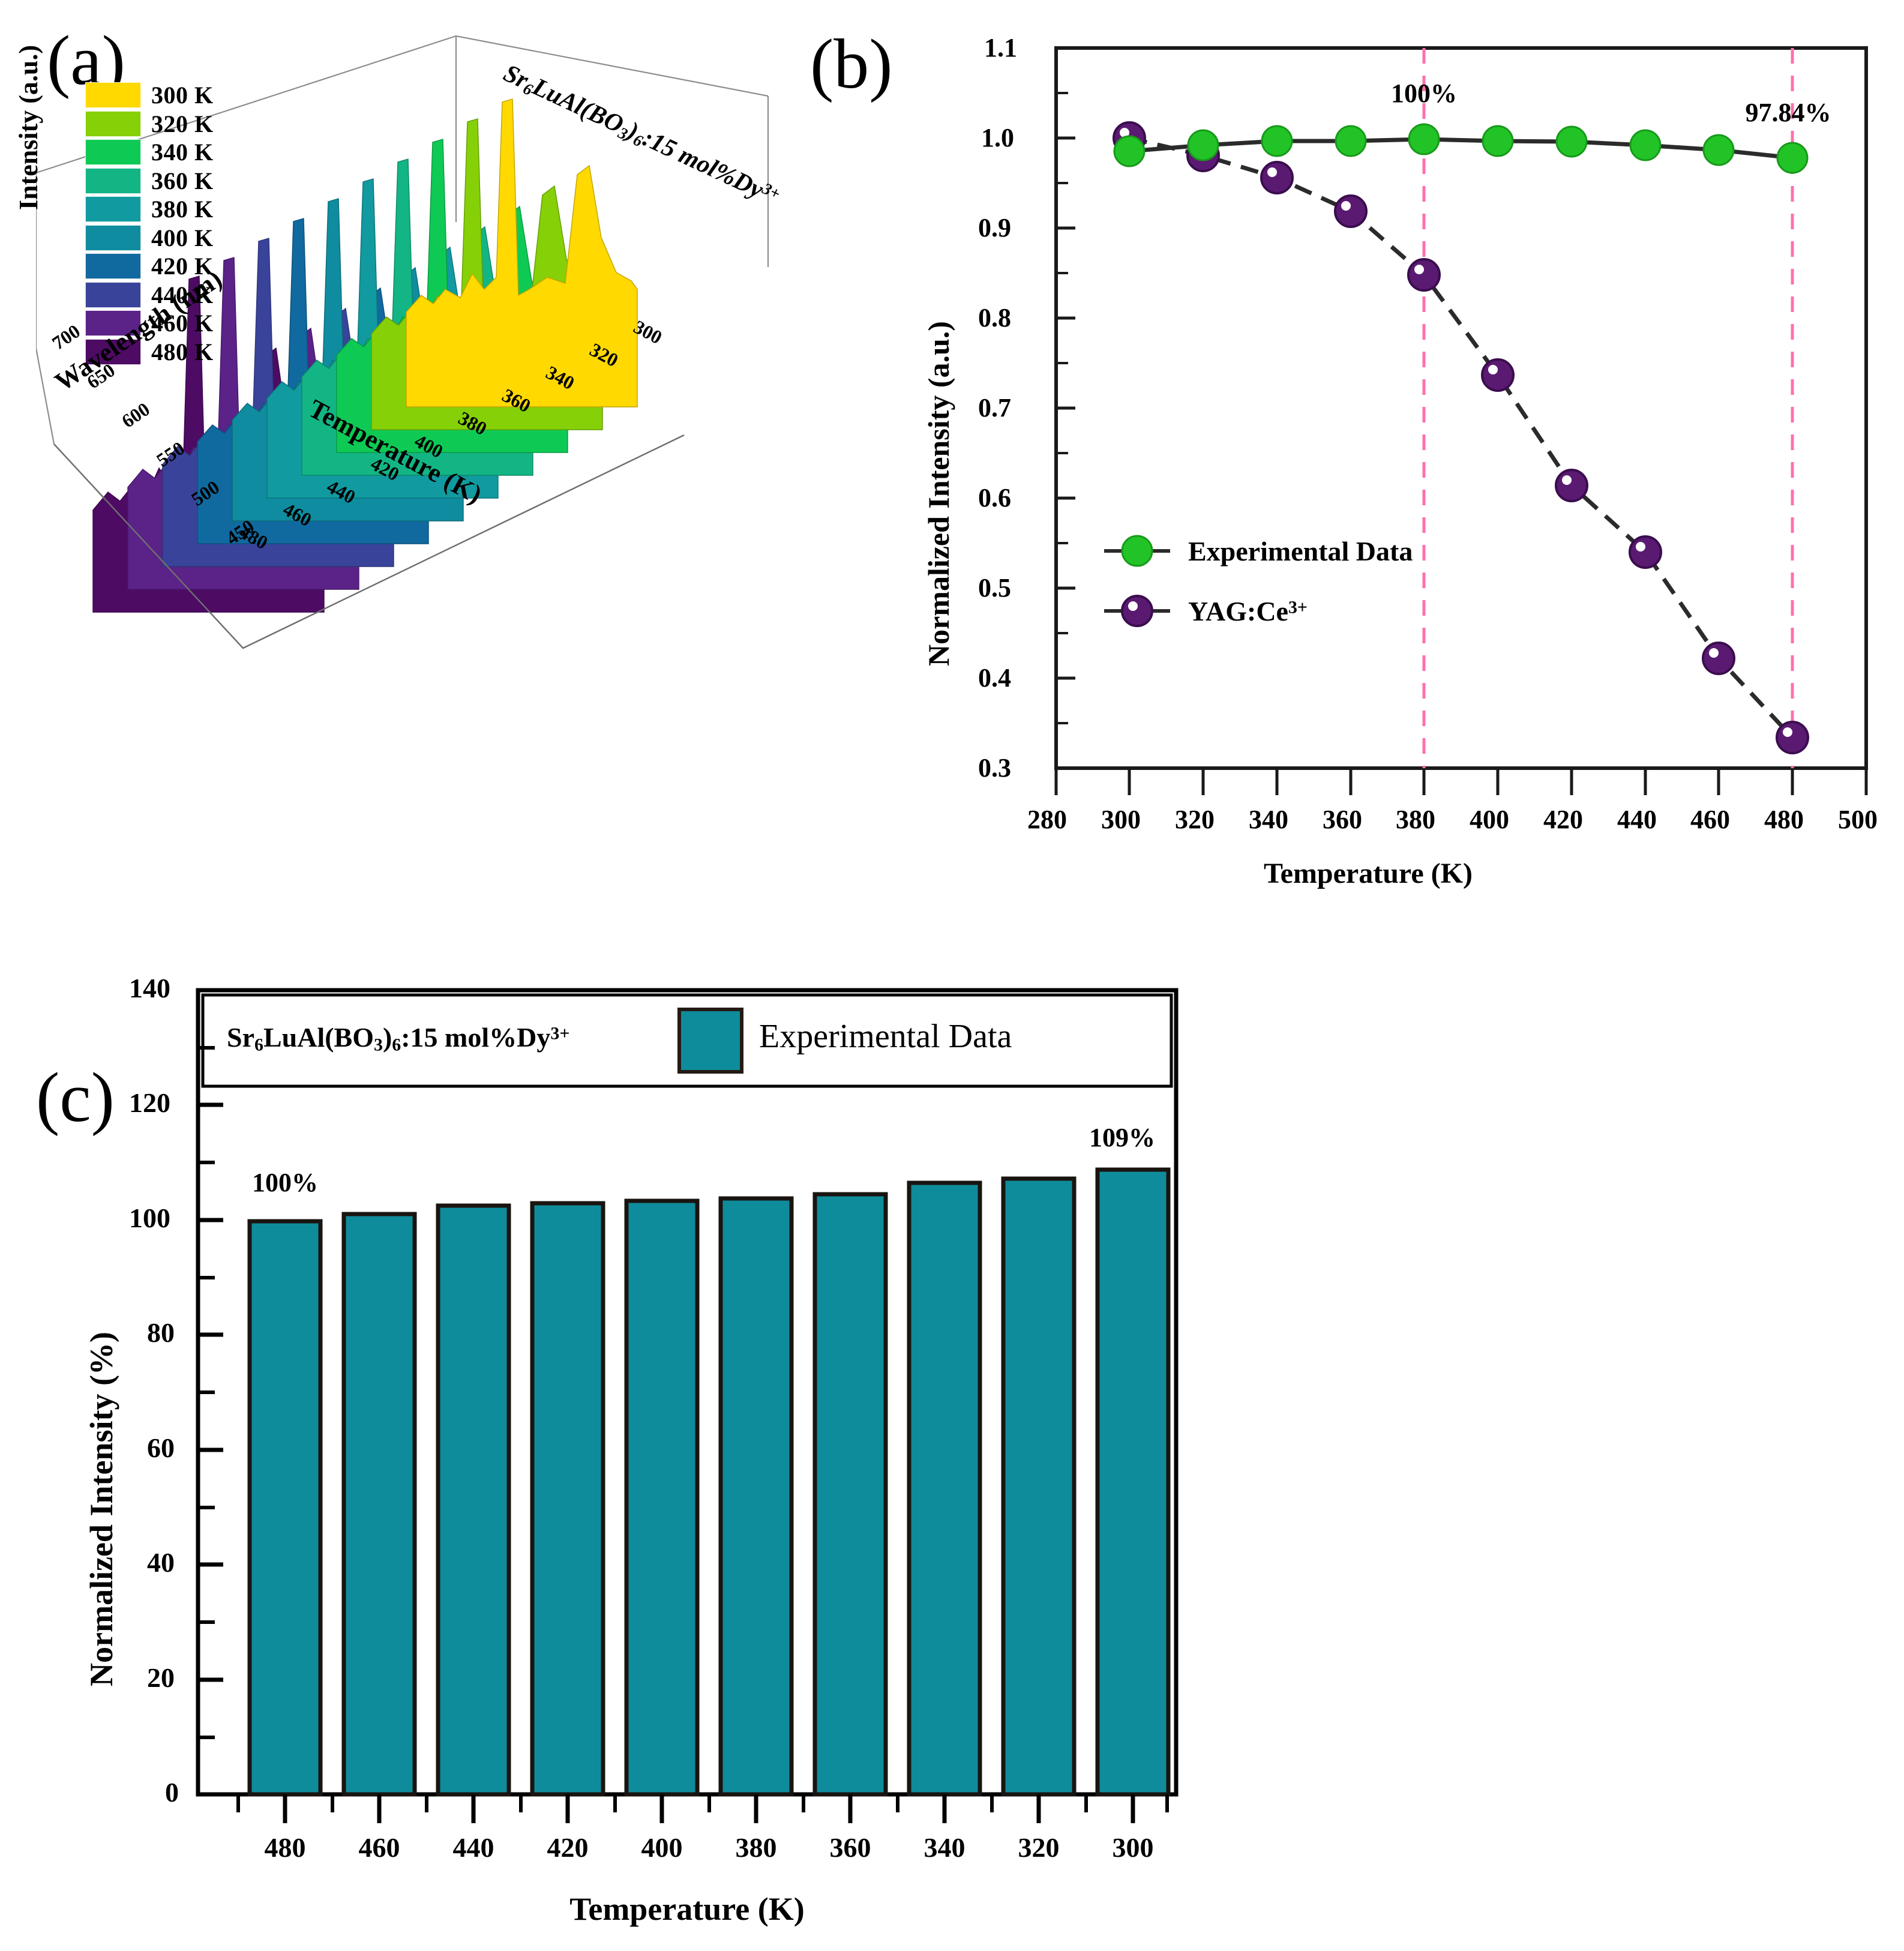 This screenshot has height=1951, width=1904. What do you see at coordinates (183, 294) in the screenshot?
I see `legend-label-440k: 440 K` at bounding box center [183, 294].